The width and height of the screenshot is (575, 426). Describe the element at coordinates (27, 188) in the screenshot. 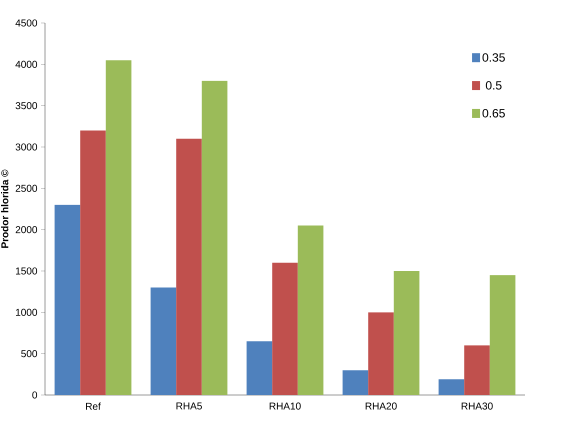

I see `y-tick-label: 2500` at that location.